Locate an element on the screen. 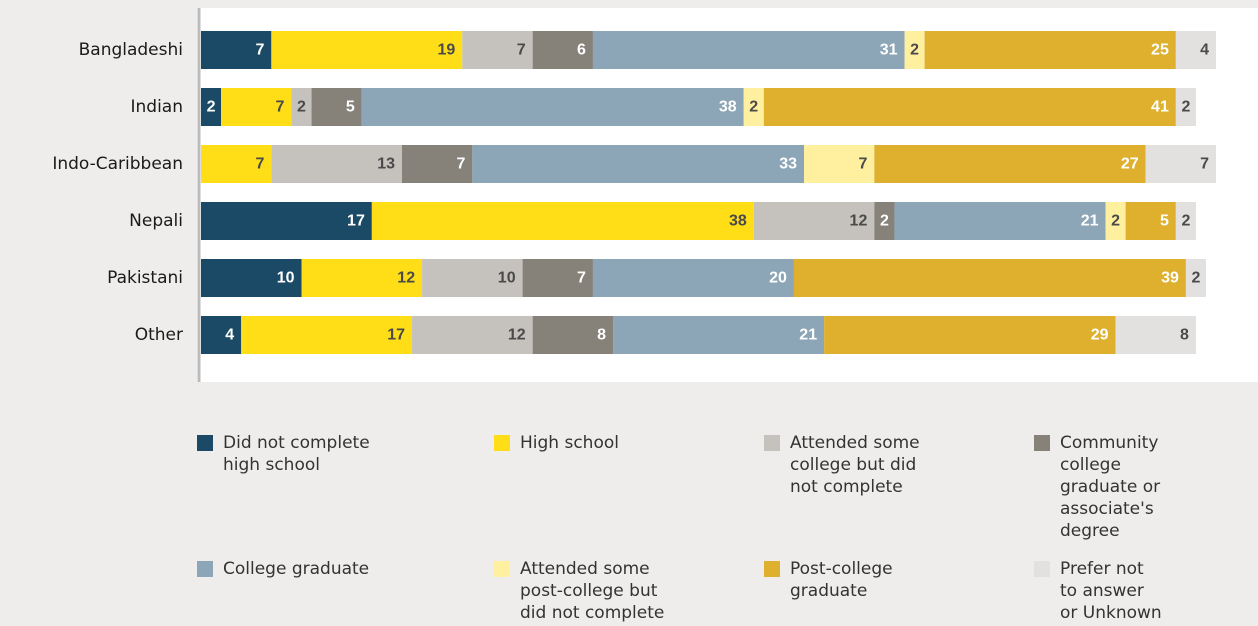 Image resolution: width=1258 pixels, height=626 pixels. legend-label: Prefer not to answer or Unknown is located at coordinates (1111, 591).